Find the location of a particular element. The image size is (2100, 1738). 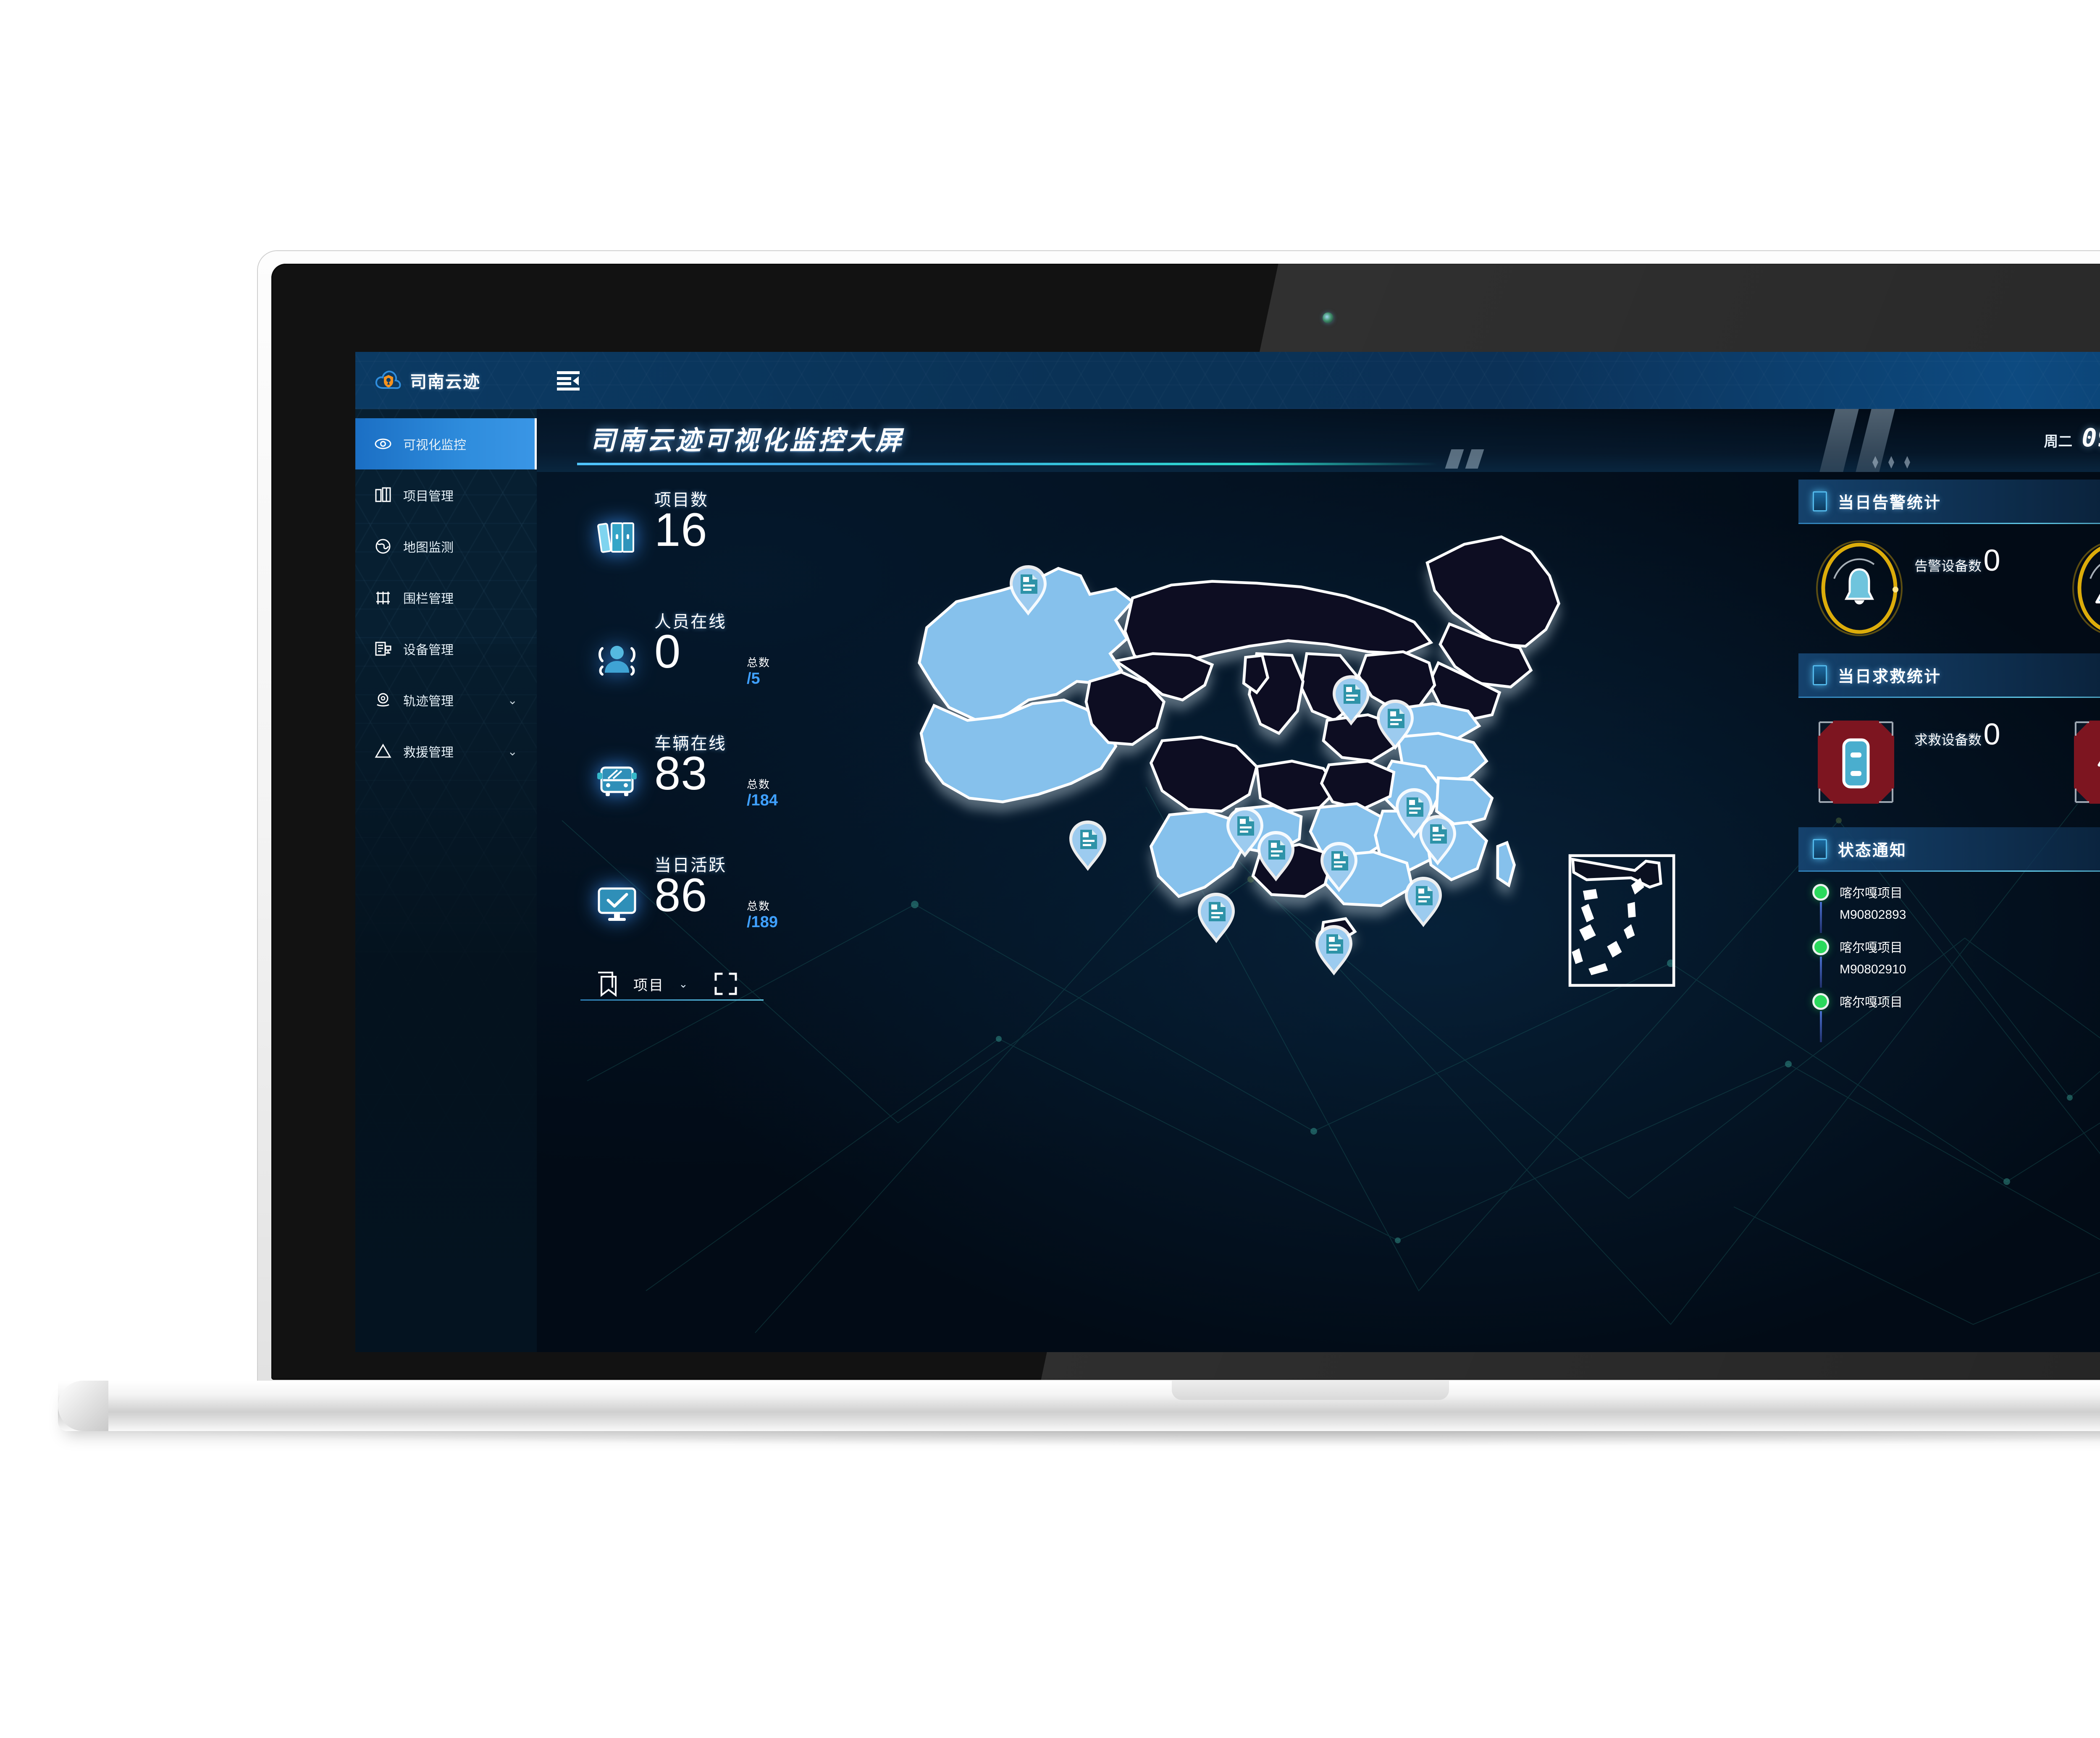

brand-name: 司南云迹 is located at coordinates (445, 382).